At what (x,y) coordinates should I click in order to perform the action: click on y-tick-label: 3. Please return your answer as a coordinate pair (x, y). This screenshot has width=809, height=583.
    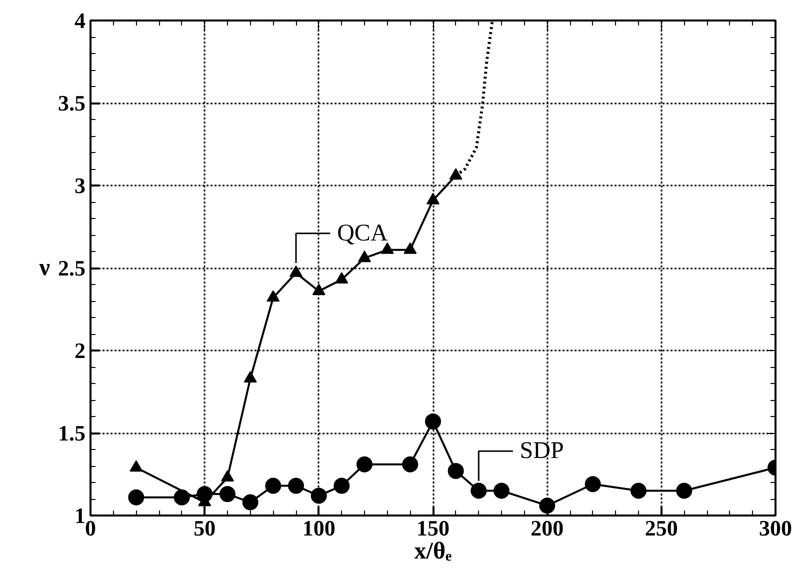
    Looking at the image, I should click on (80, 185).